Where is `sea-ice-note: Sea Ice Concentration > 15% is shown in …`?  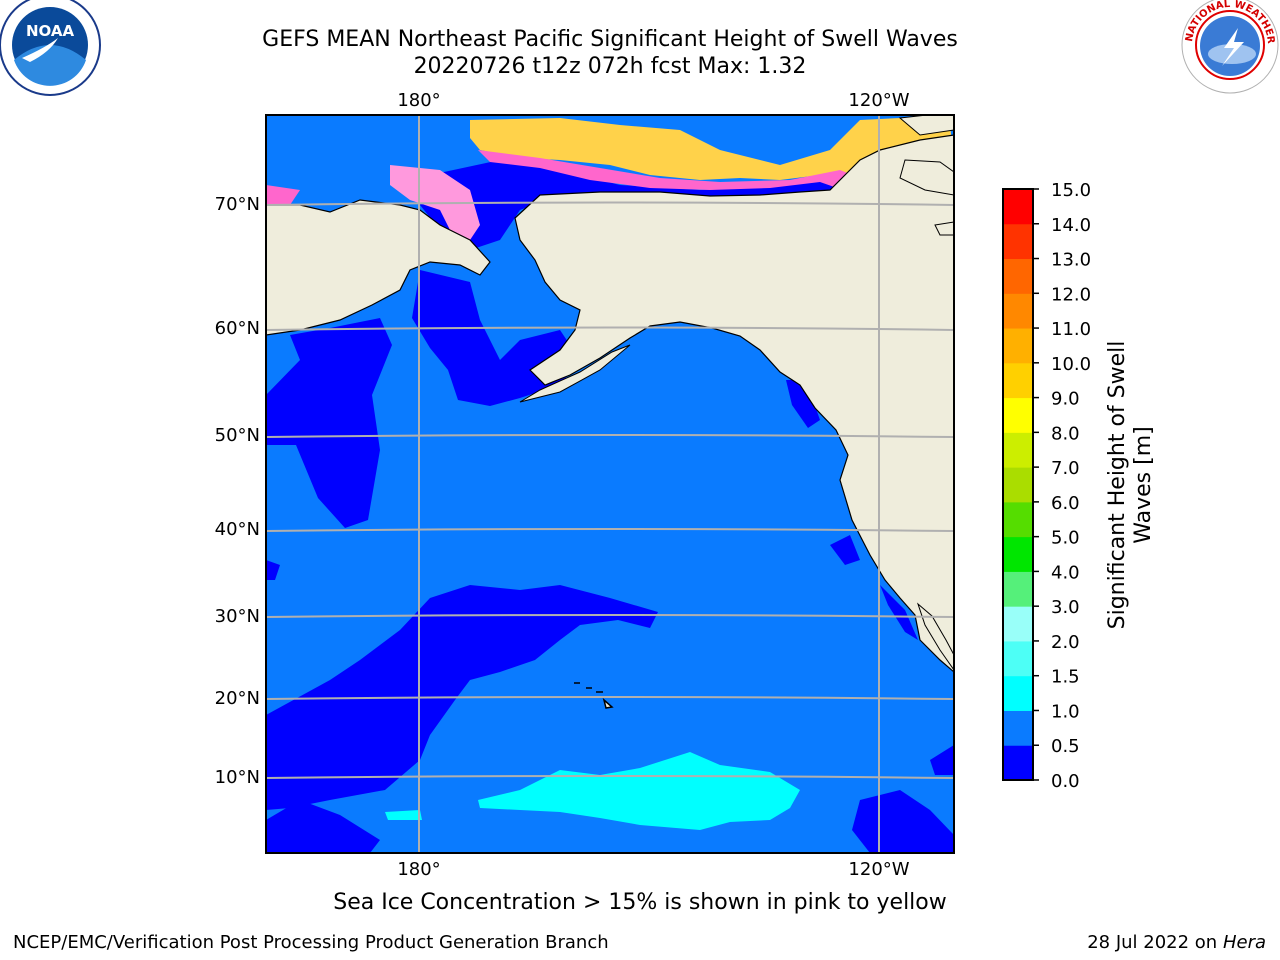
sea-ice-note: Sea Ice Concentration > 15% is shown in … is located at coordinates (640, 902).